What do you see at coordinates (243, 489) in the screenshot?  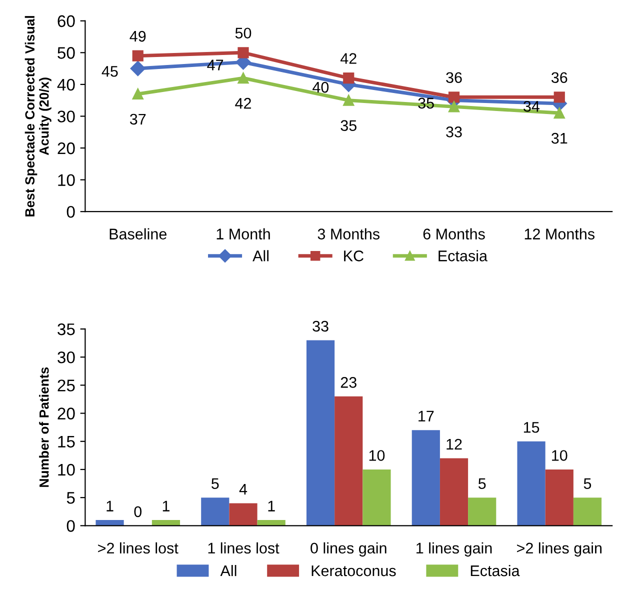 I see `data-label: 4` at bounding box center [243, 489].